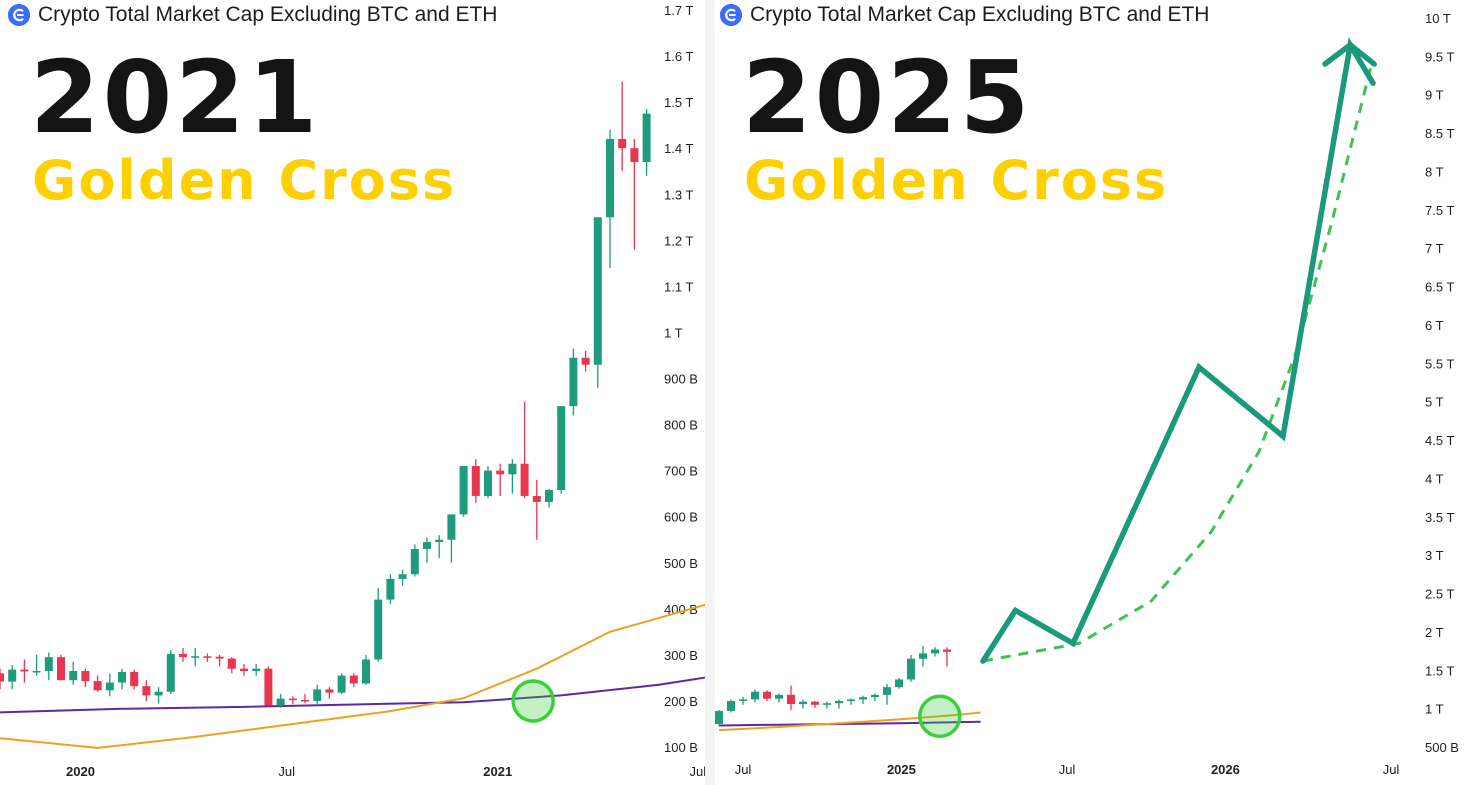  What do you see at coordinates (681, 655) in the screenshot?
I see `y-tick-label: 300 B` at bounding box center [681, 655].